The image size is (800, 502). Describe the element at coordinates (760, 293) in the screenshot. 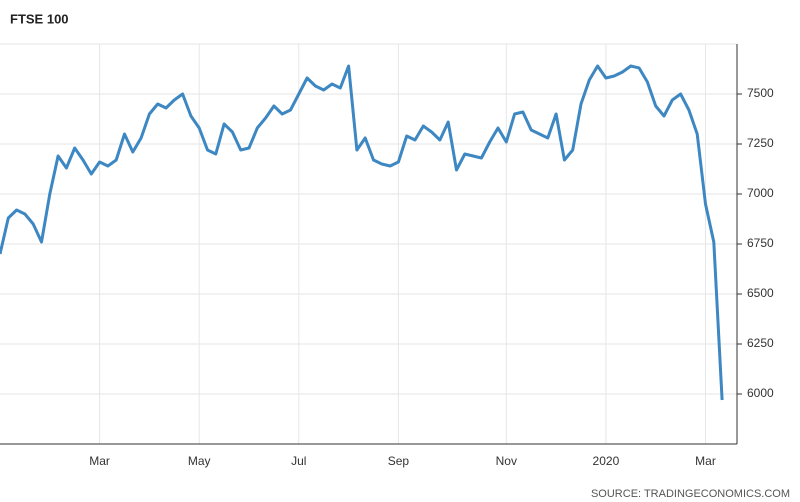

I see `y-tick-label: 6500` at that location.